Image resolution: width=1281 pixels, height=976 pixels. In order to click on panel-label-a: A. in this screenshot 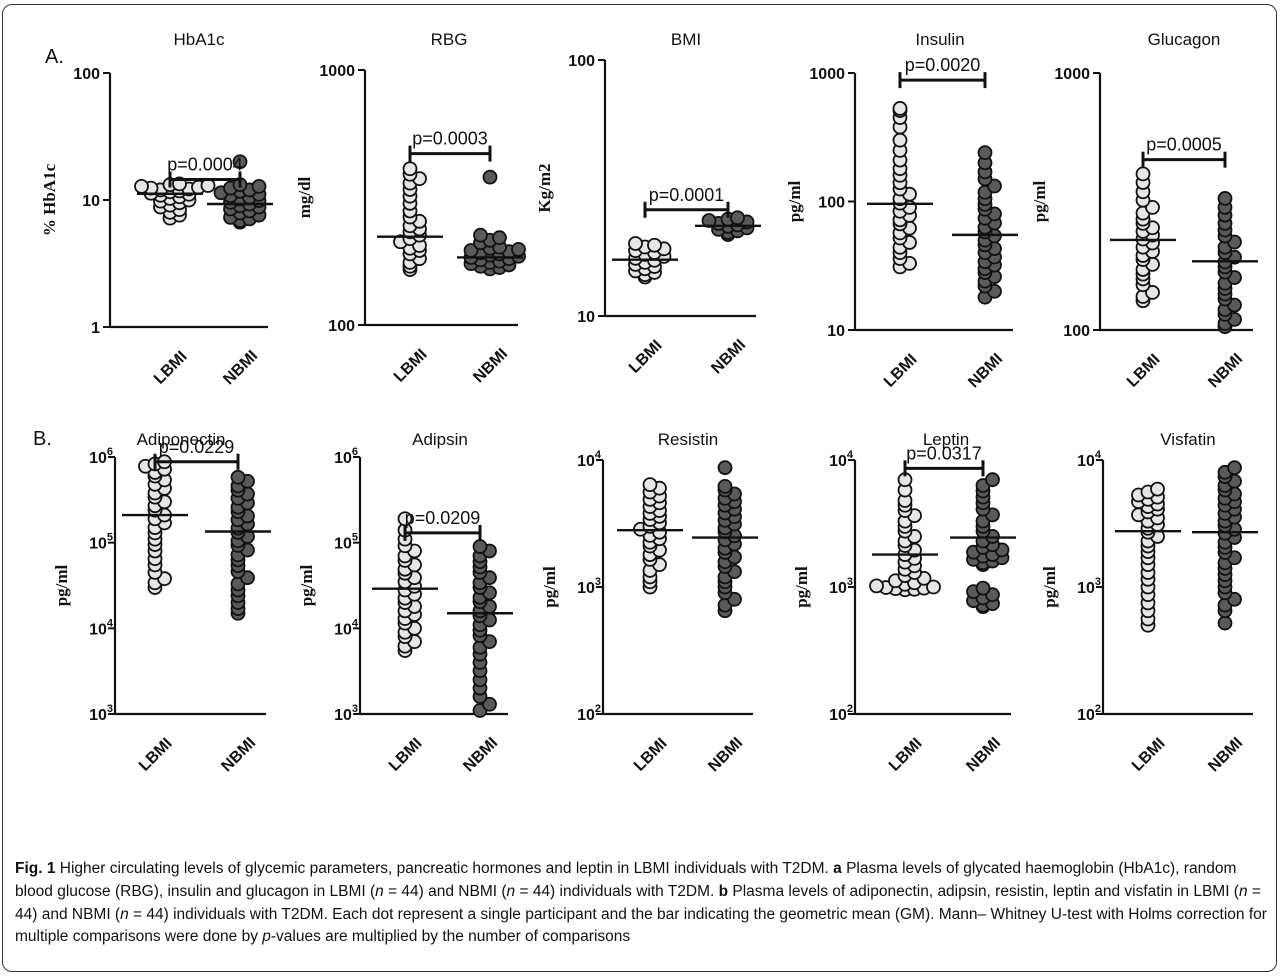, I will do `click(54, 57)`.